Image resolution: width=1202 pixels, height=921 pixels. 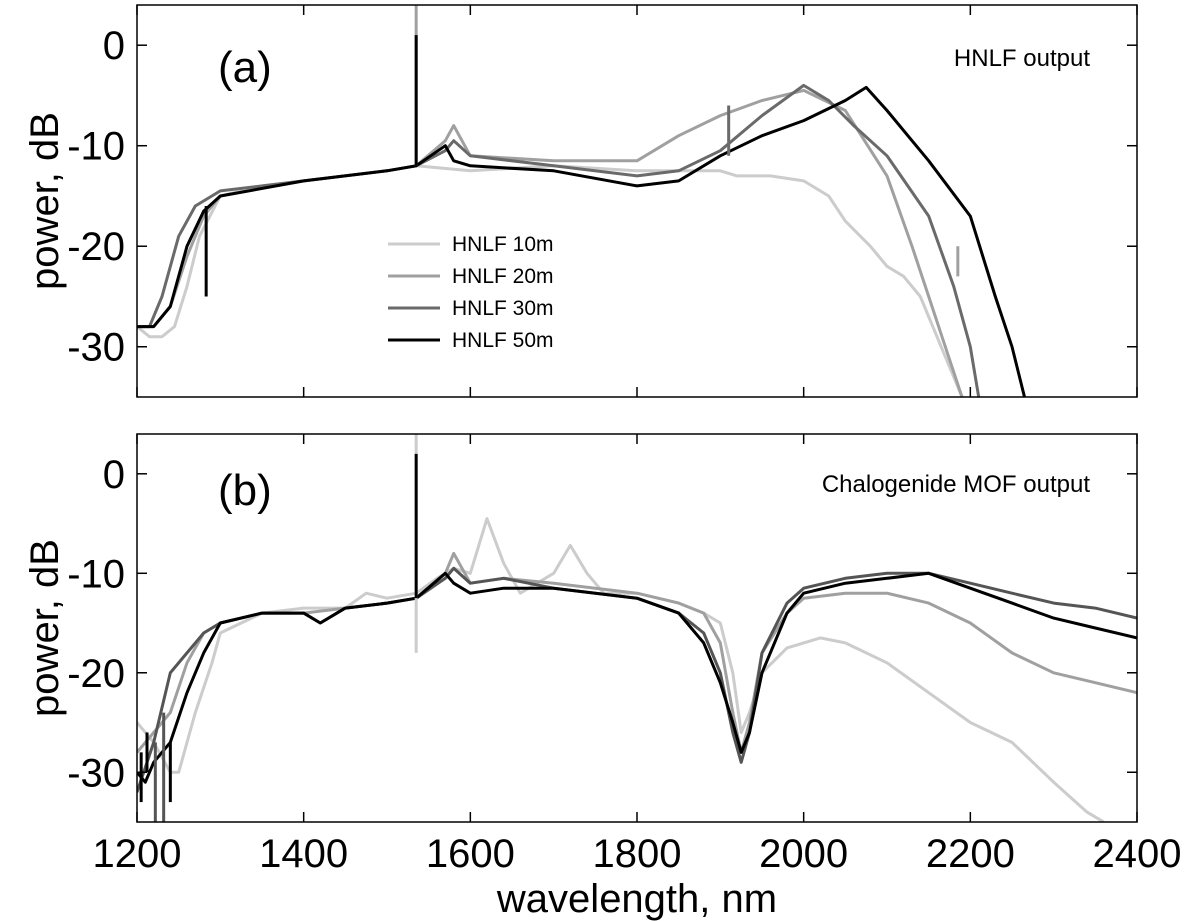 What do you see at coordinates (471, 292) in the screenshot?
I see `legend: HNLF 10m HNLF 20m HNLF 30m HNLF 50m` at bounding box center [471, 292].